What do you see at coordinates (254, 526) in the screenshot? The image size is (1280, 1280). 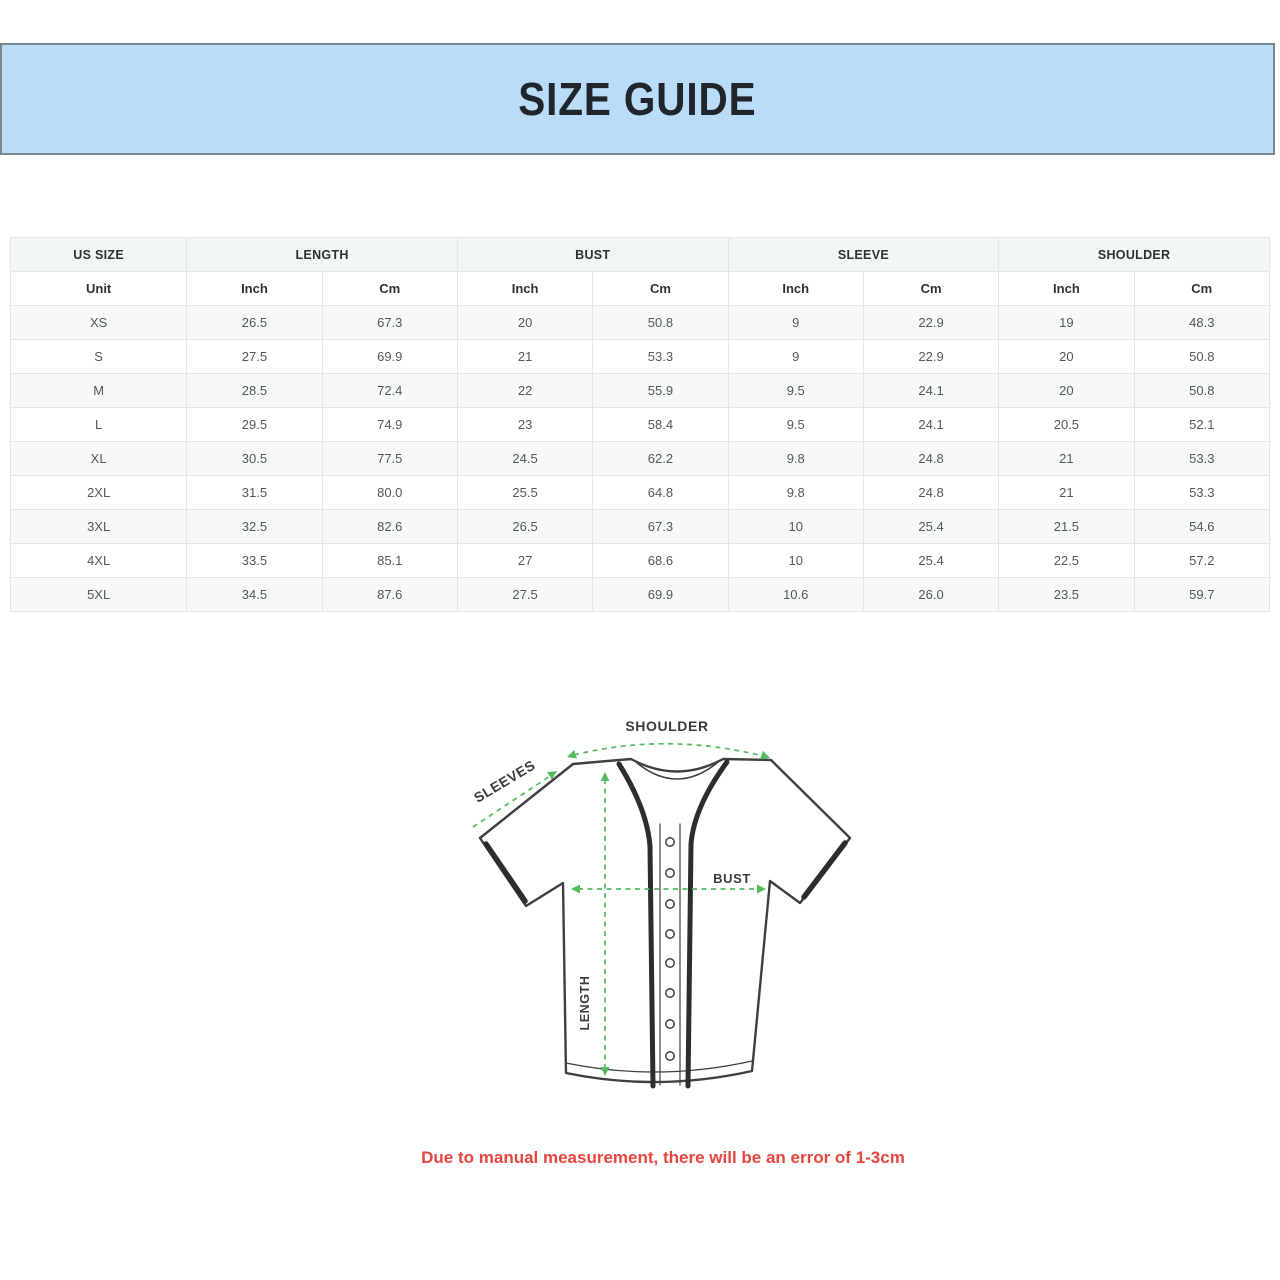 I see `value-cell: 32.5` at bounding box center [254, 526].